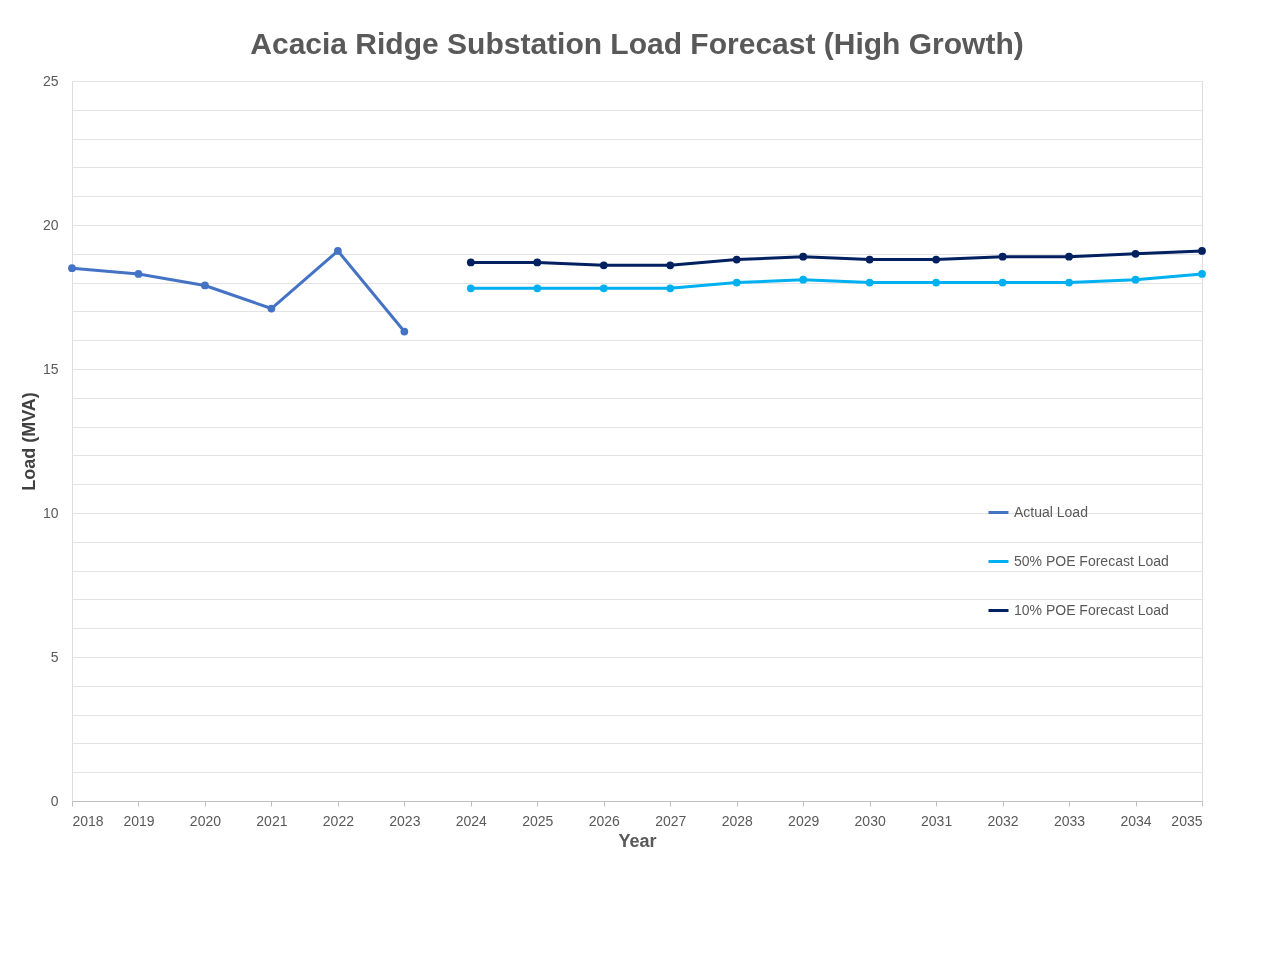  I want to click on x-axis-title: Year, so click(637, 840).